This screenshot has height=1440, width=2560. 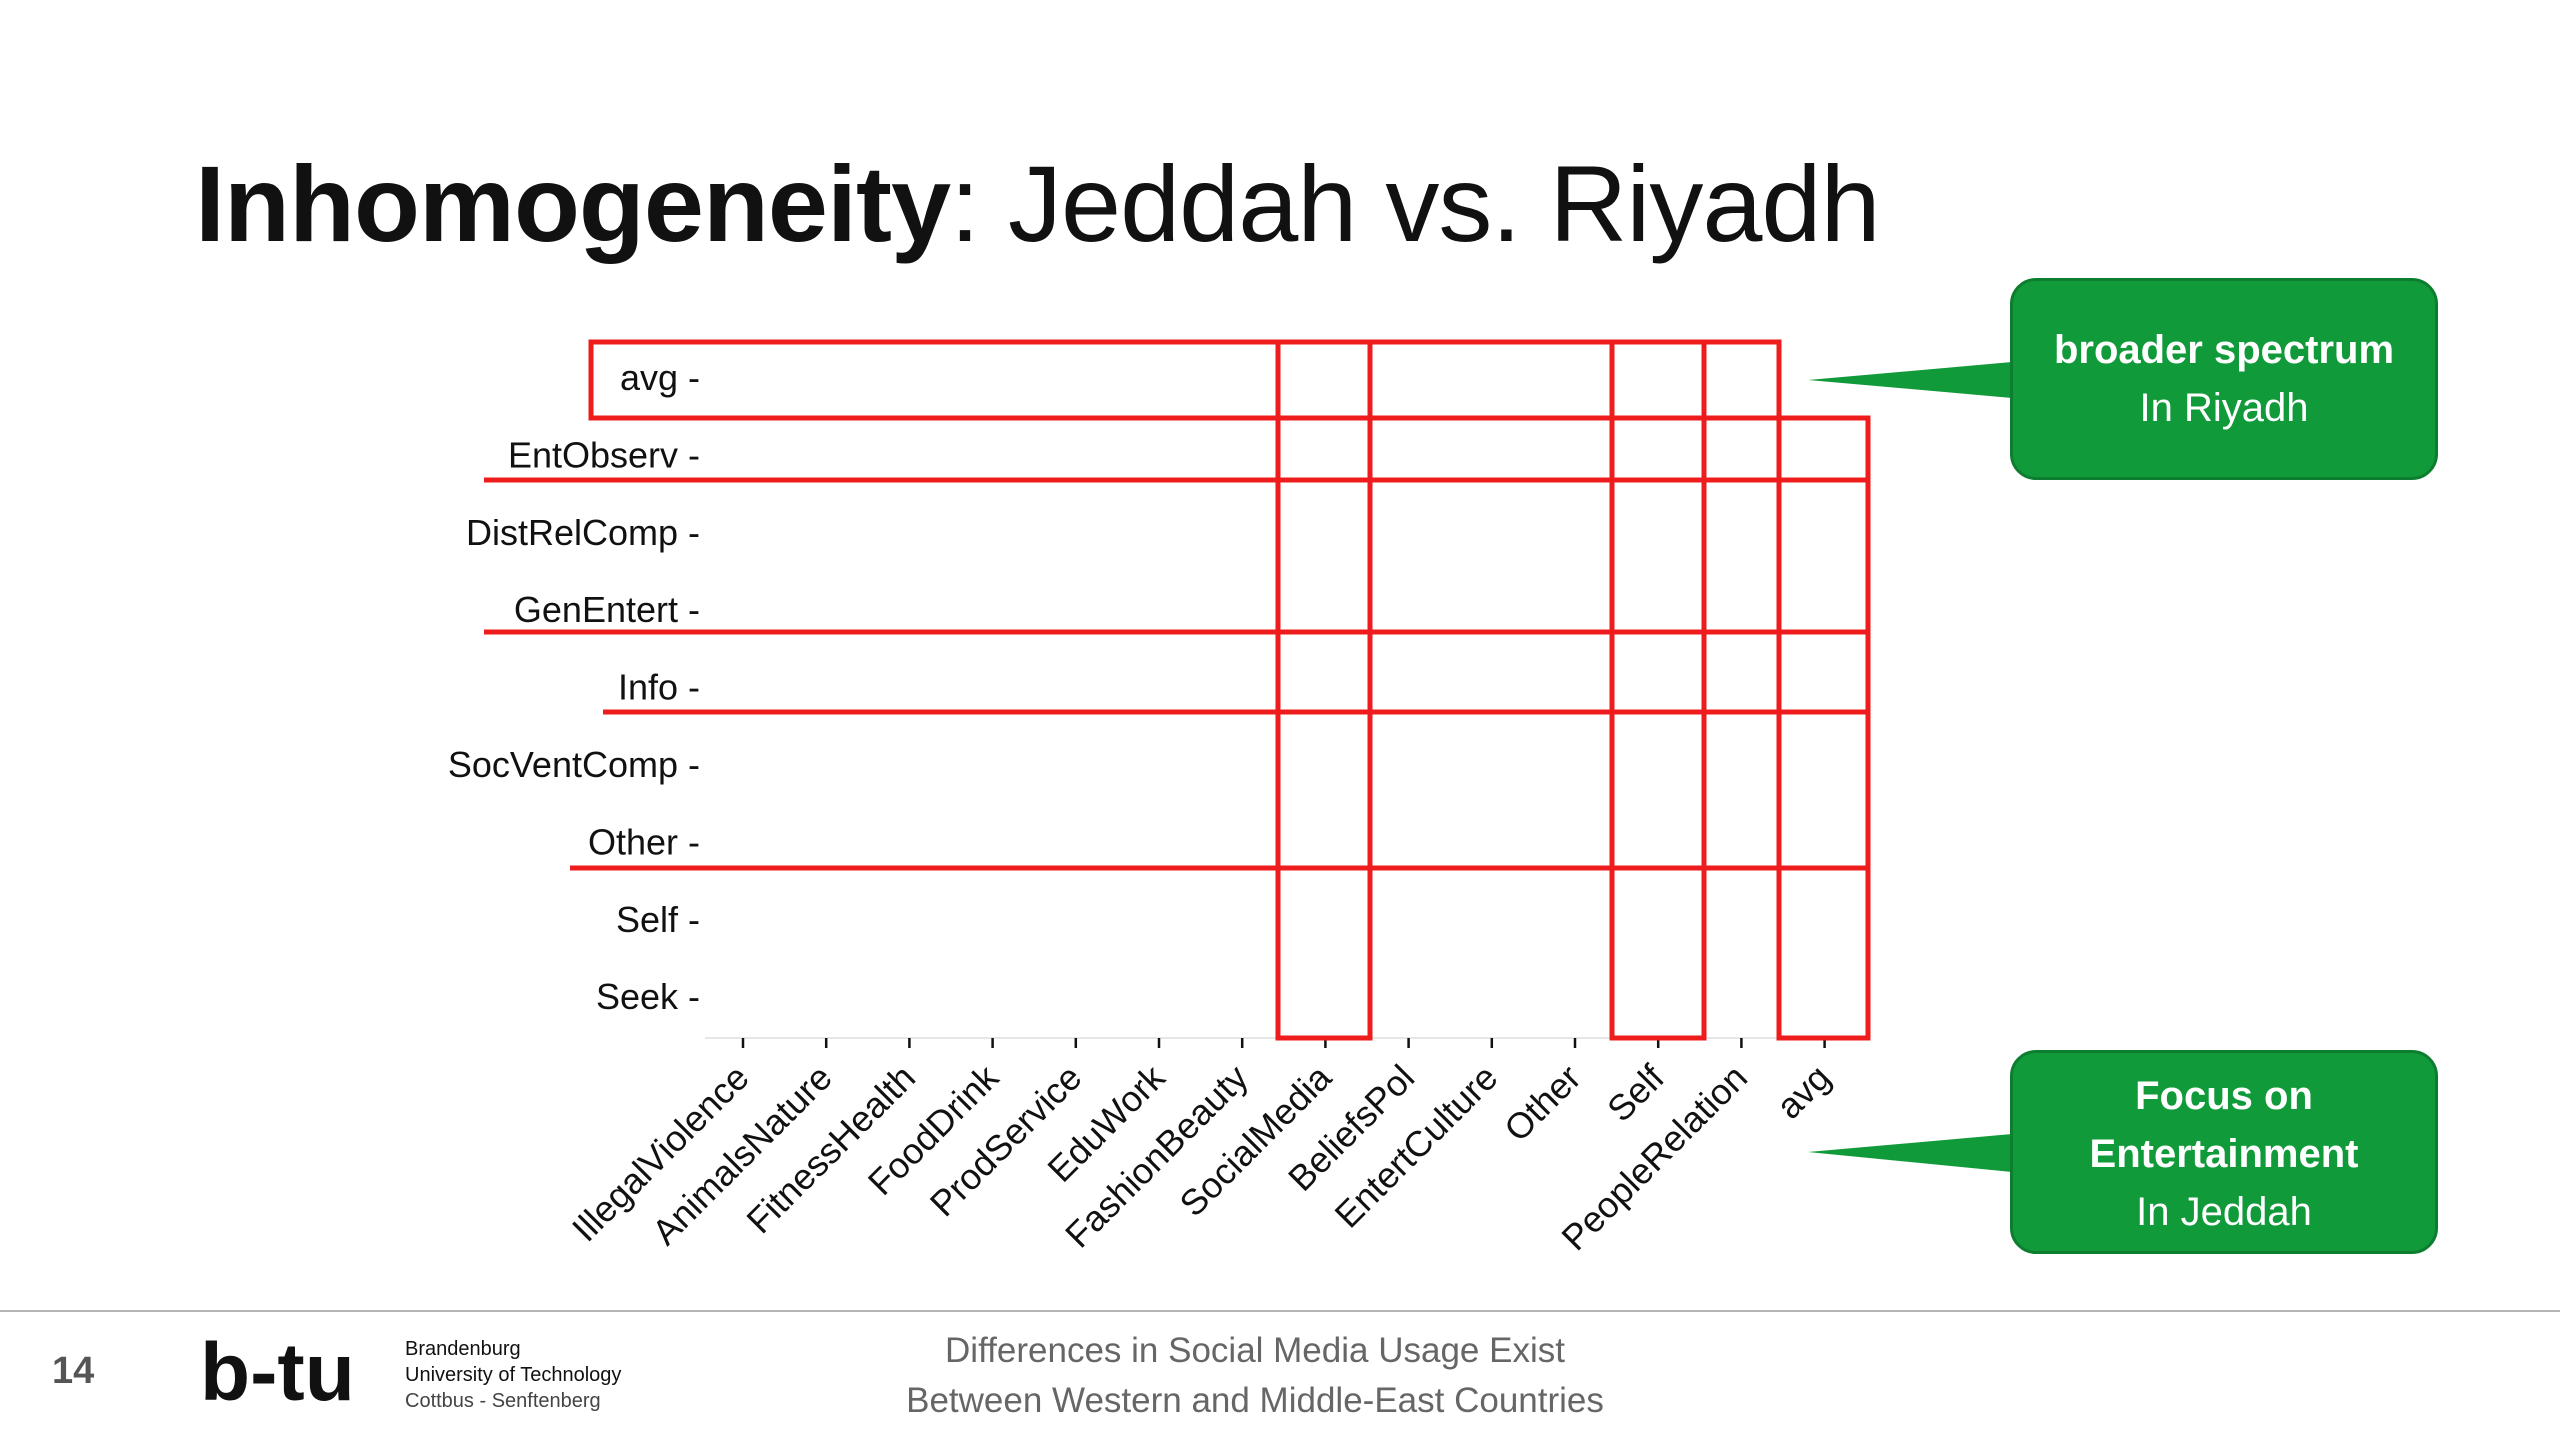 What do you see at coordinates (73, 1371) in the screenshot?
I see `page-number: 14` at bounding box center [73, 1371].